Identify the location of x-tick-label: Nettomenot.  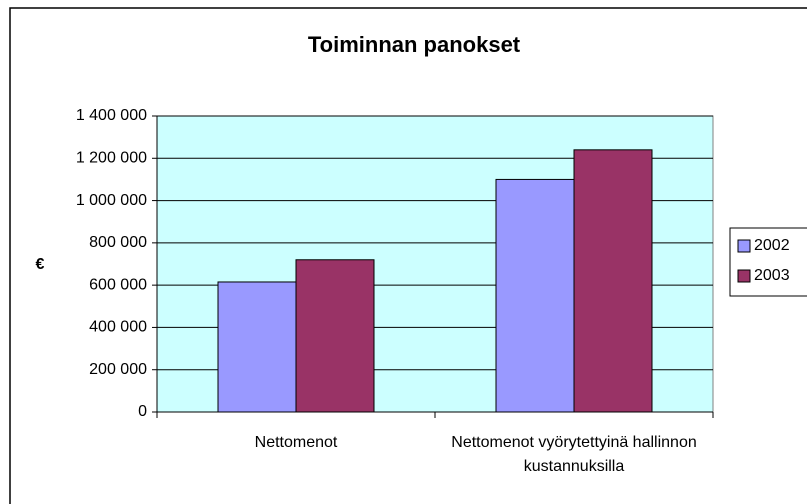
(296, 442).